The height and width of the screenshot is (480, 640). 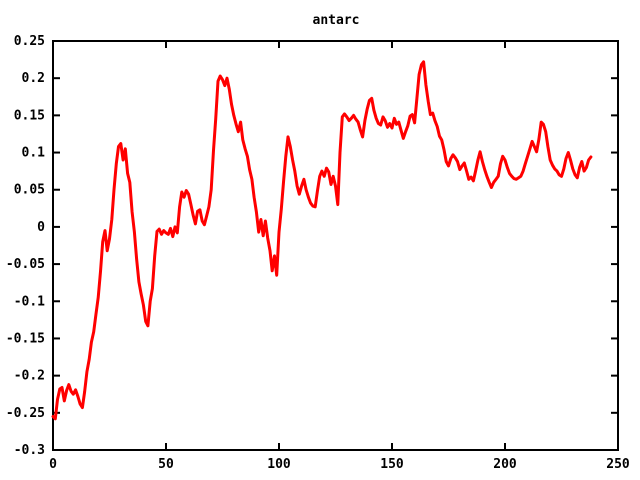 I want to click on y-tick-label: 0.15, so click(x=29, y=115).